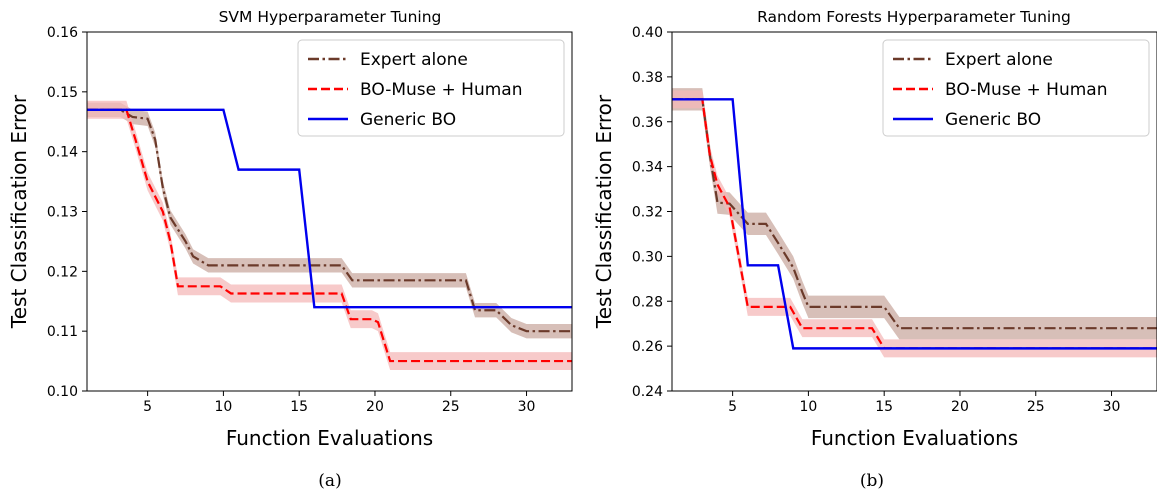  I want to click on y-tick-label: 0.14, so click(62, 153).